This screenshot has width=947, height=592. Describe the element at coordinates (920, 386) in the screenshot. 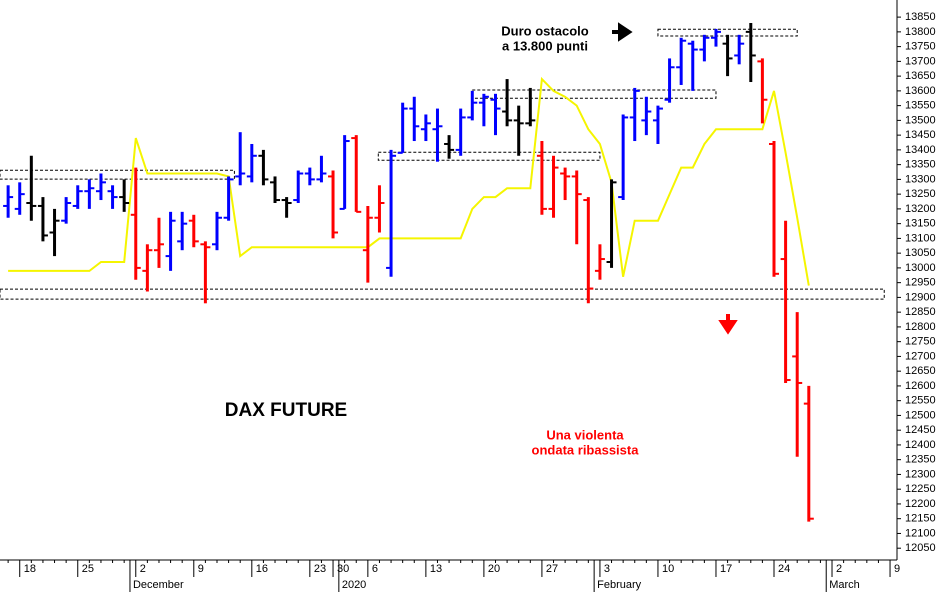

I see `y-tick-label: 12600` at that location.